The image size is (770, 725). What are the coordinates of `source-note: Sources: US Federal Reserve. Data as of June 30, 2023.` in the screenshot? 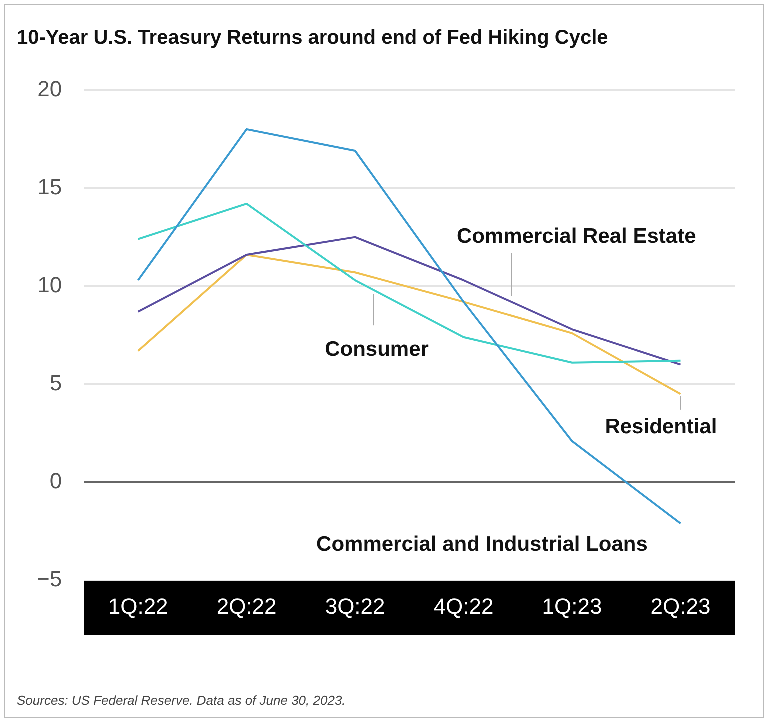 It's located at (181, 700).